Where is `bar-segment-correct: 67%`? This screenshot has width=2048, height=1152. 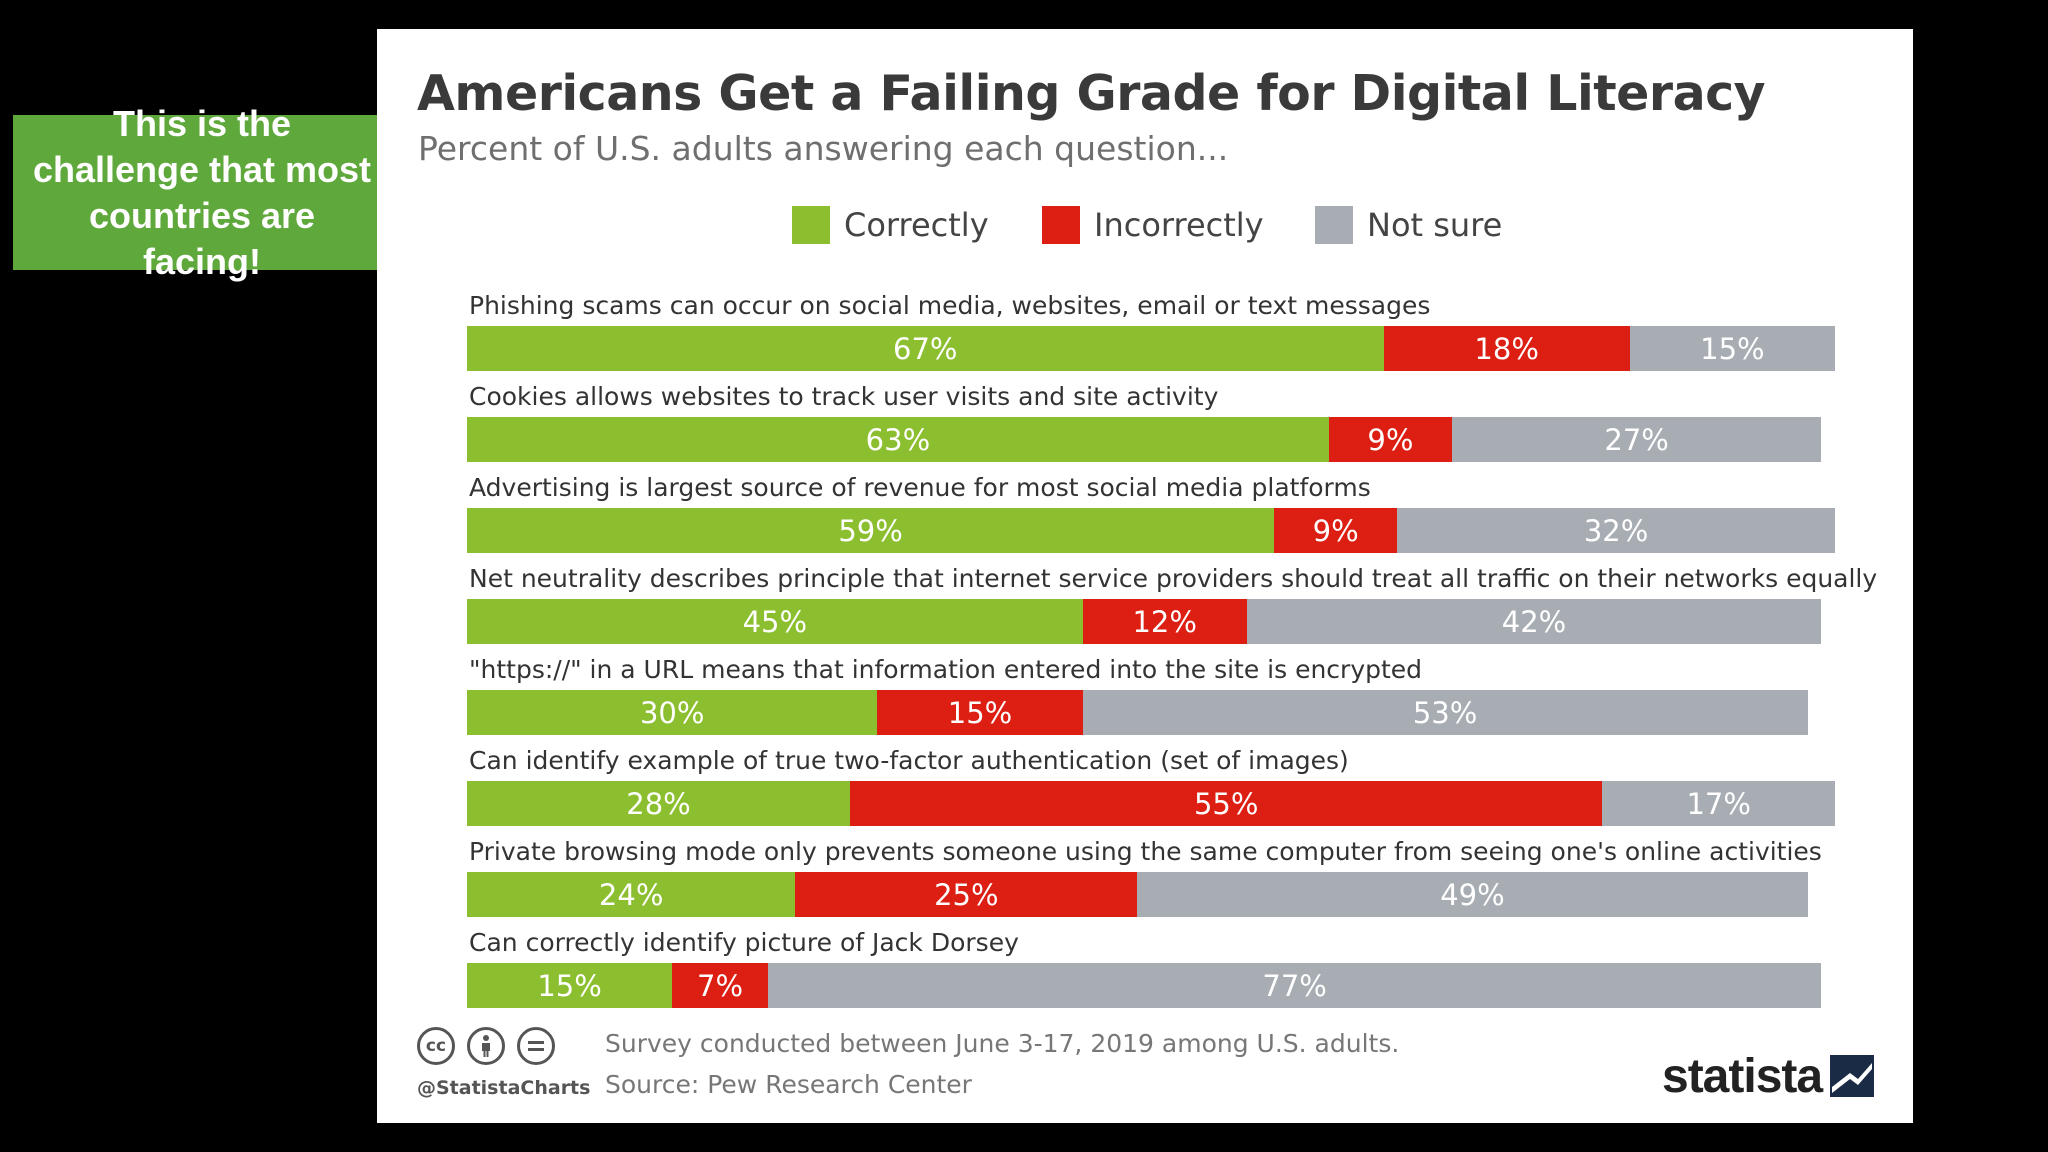 bar-segment-correct: 67% is located at coordinates (925, 348).